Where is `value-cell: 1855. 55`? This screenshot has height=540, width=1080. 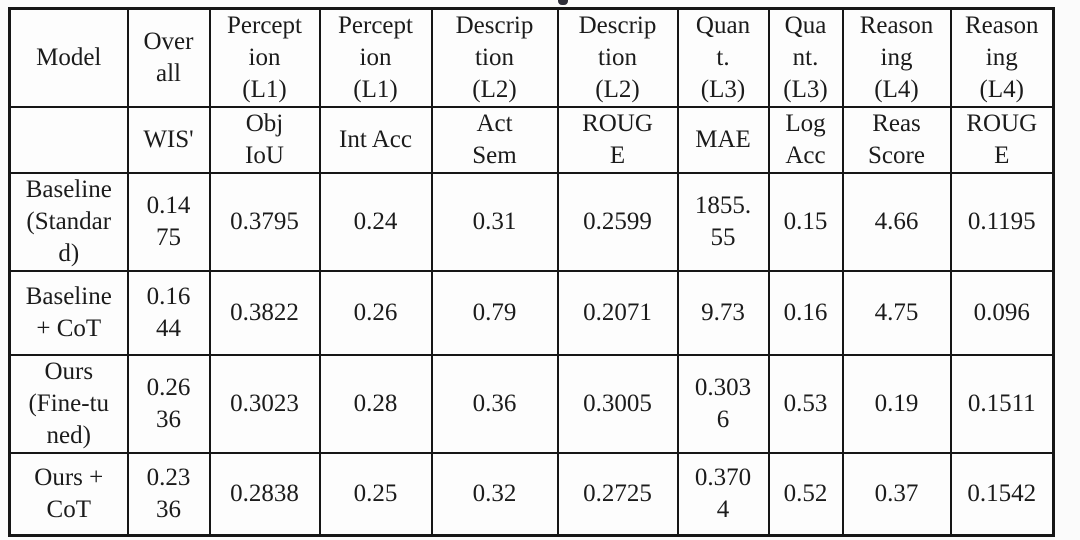
value-cell: 1855. 55 is located at coordinates (723, 222).